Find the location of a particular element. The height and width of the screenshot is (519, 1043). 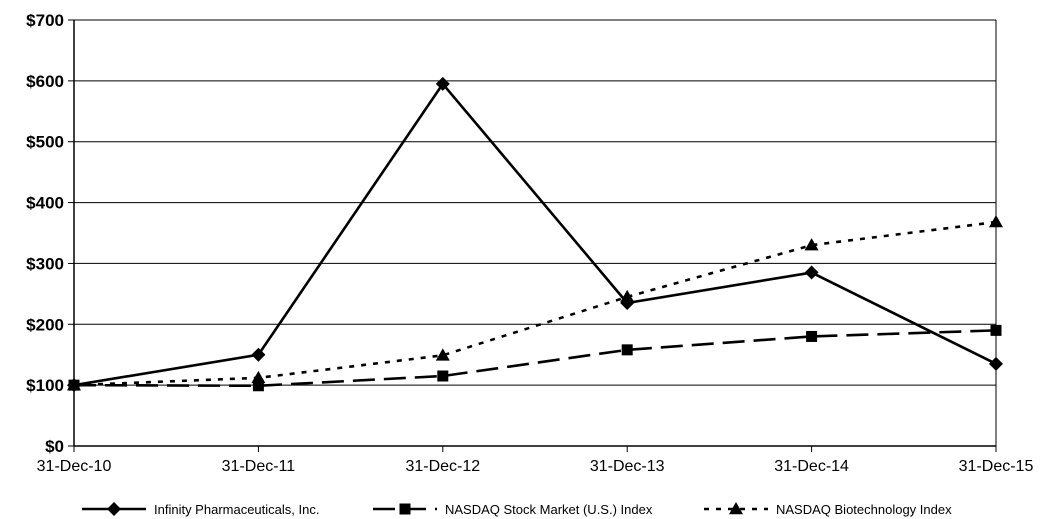

legend-marker-triangle is located at coordinates (736, 508).